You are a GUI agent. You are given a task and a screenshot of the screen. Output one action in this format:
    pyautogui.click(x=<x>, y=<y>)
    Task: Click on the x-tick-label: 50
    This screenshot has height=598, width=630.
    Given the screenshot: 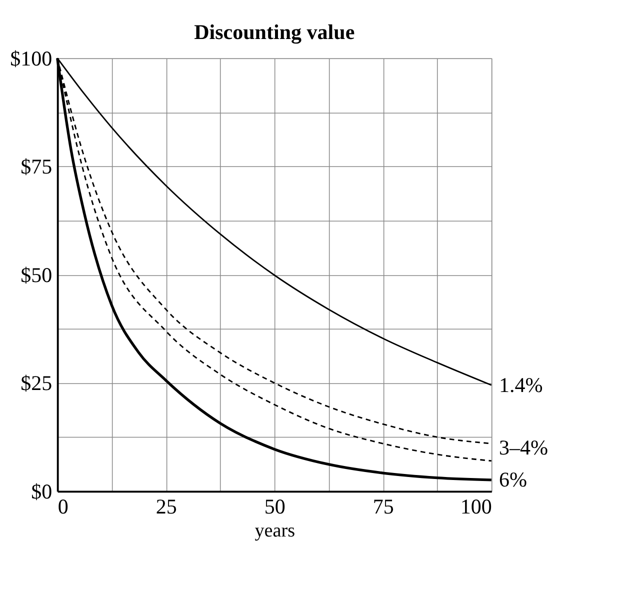 What is the action you would take?
    pyautogui.click(x=275, y=506)
    